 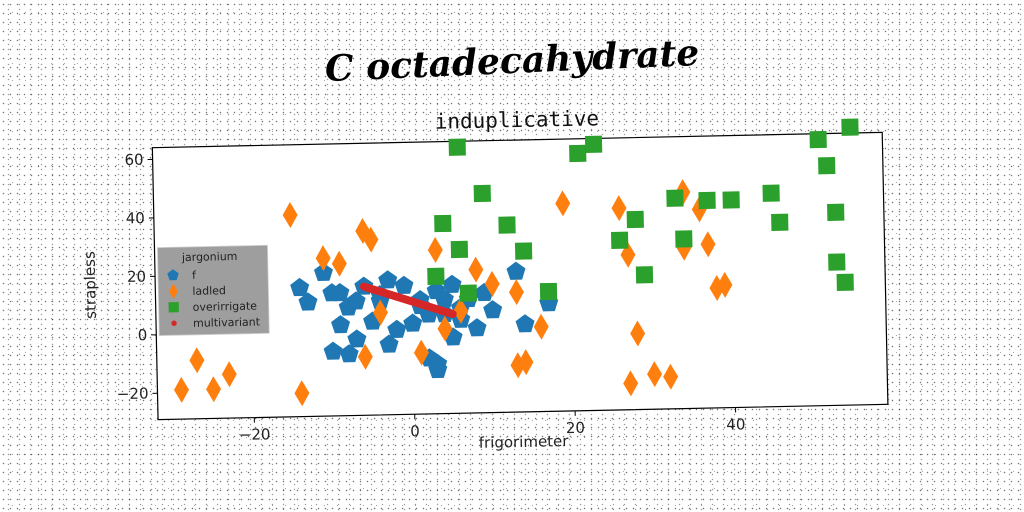 What do you see at coordinates (209, 257) in the screenshot?
I see `legend-title: jargonium` at bounding box center [209, 257].